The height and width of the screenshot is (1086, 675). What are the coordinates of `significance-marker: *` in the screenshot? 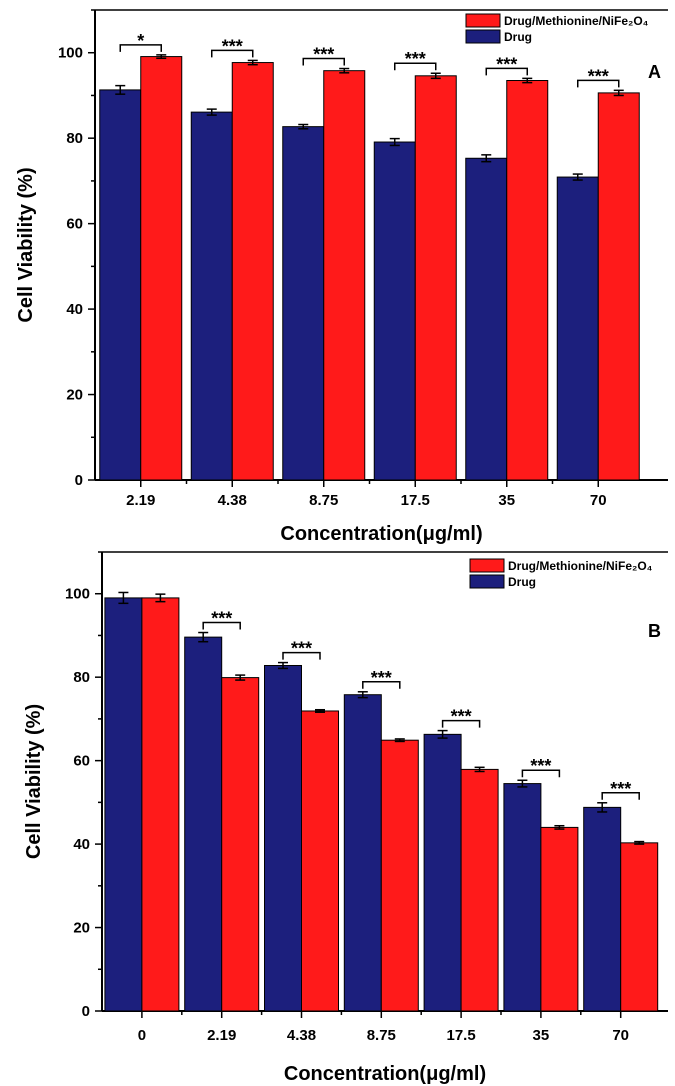 It's located at (140, 41).